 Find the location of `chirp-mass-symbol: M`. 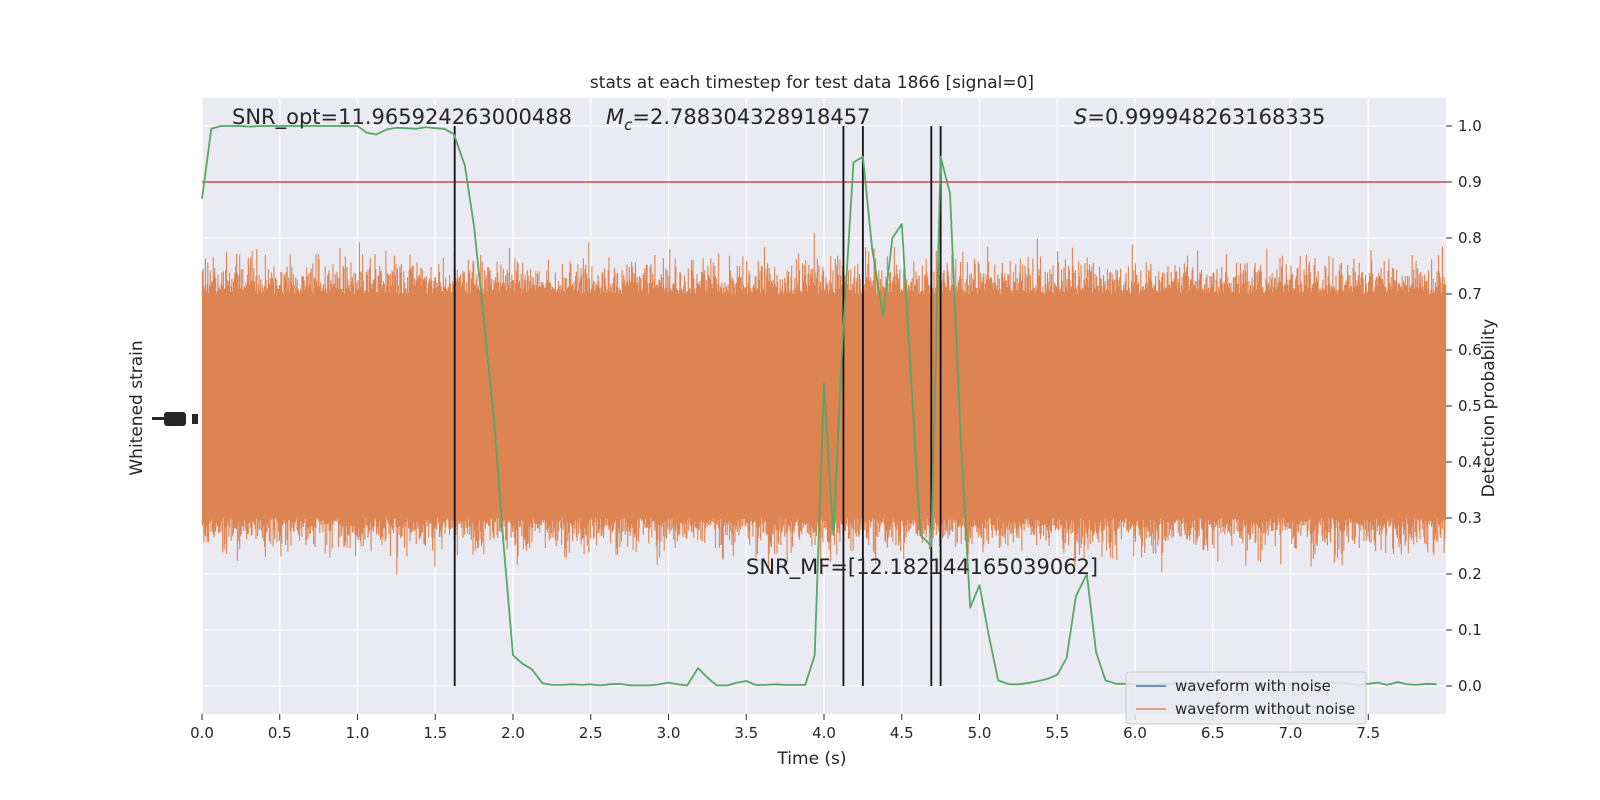

chirp-mass-symbol: M is located at coordinates (615, 117).